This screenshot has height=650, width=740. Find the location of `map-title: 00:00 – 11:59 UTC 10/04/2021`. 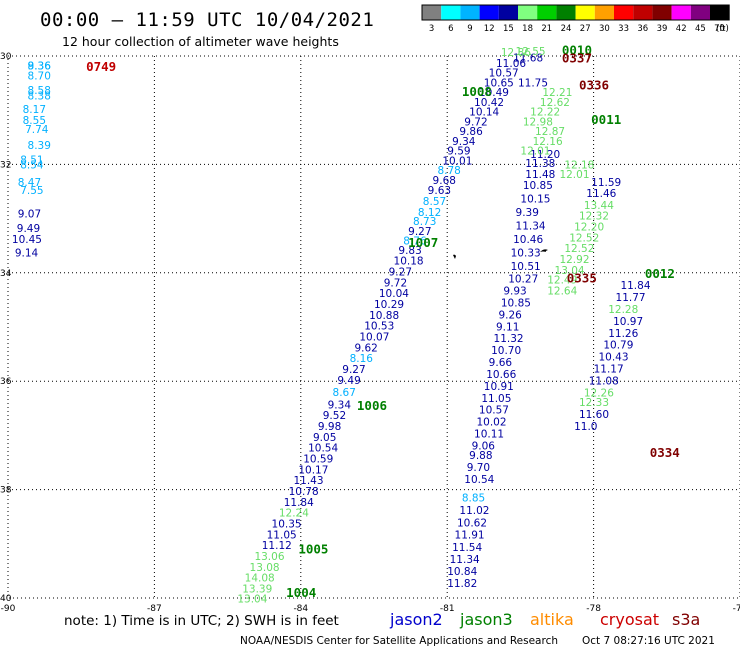

map-title: 00:00 – 11:59 UTC 10/04/2021 is located at coordinates (207, 20).